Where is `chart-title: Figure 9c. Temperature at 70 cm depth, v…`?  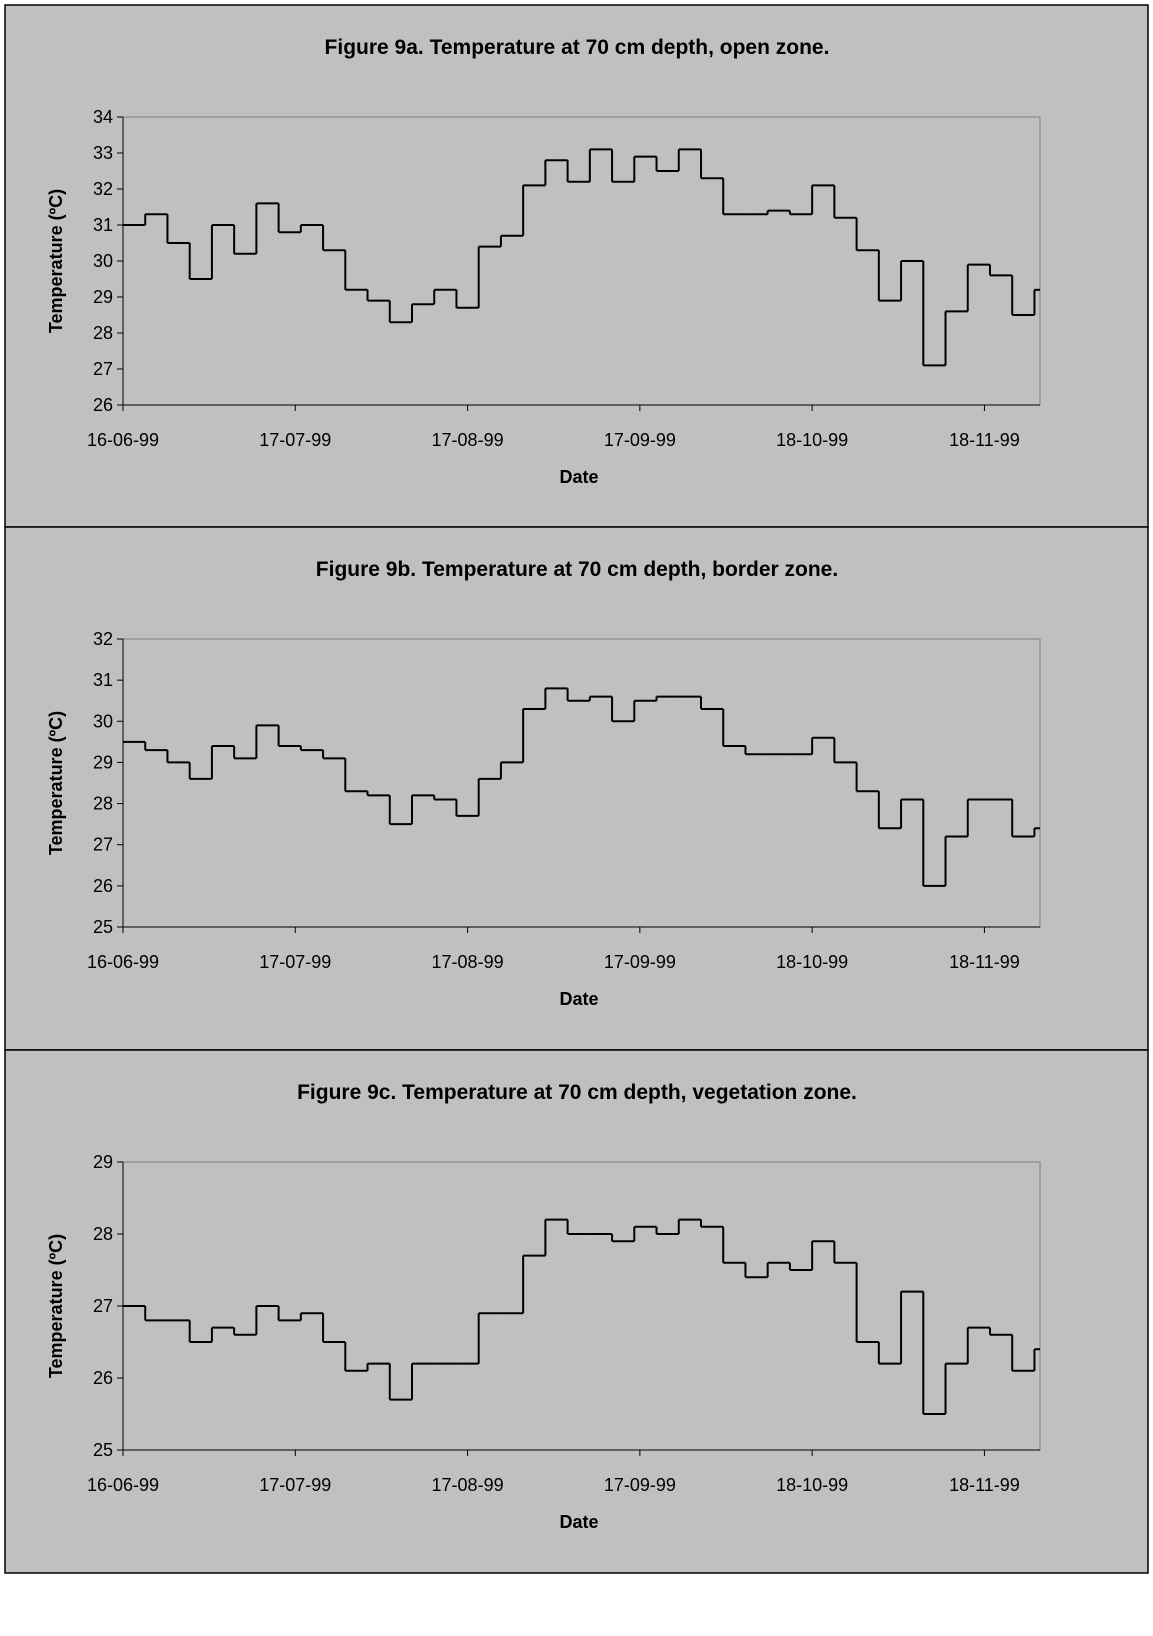
chart-title: Figure 9c. Temperature at 70 cm depth, v… is located at coordinates (577, 1092).